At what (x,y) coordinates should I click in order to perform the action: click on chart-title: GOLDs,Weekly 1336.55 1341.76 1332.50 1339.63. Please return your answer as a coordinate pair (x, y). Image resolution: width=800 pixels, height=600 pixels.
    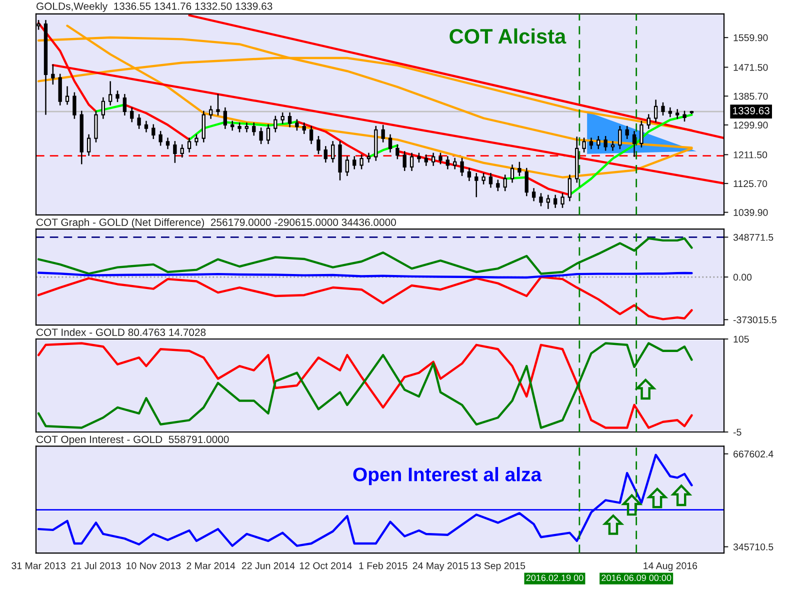
    Looking at the image, I should click on (154, 7).